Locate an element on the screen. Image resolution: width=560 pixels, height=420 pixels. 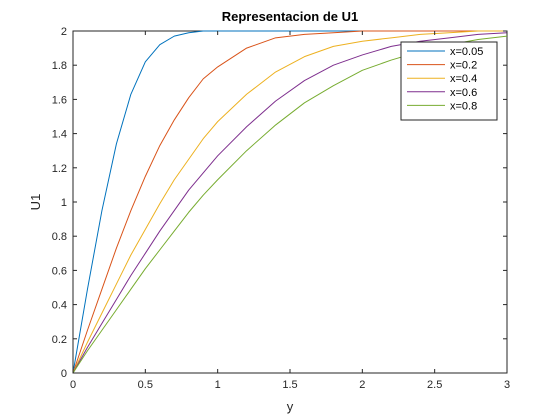
legend-label: x=0.4 is located at coordinates (463, 79).